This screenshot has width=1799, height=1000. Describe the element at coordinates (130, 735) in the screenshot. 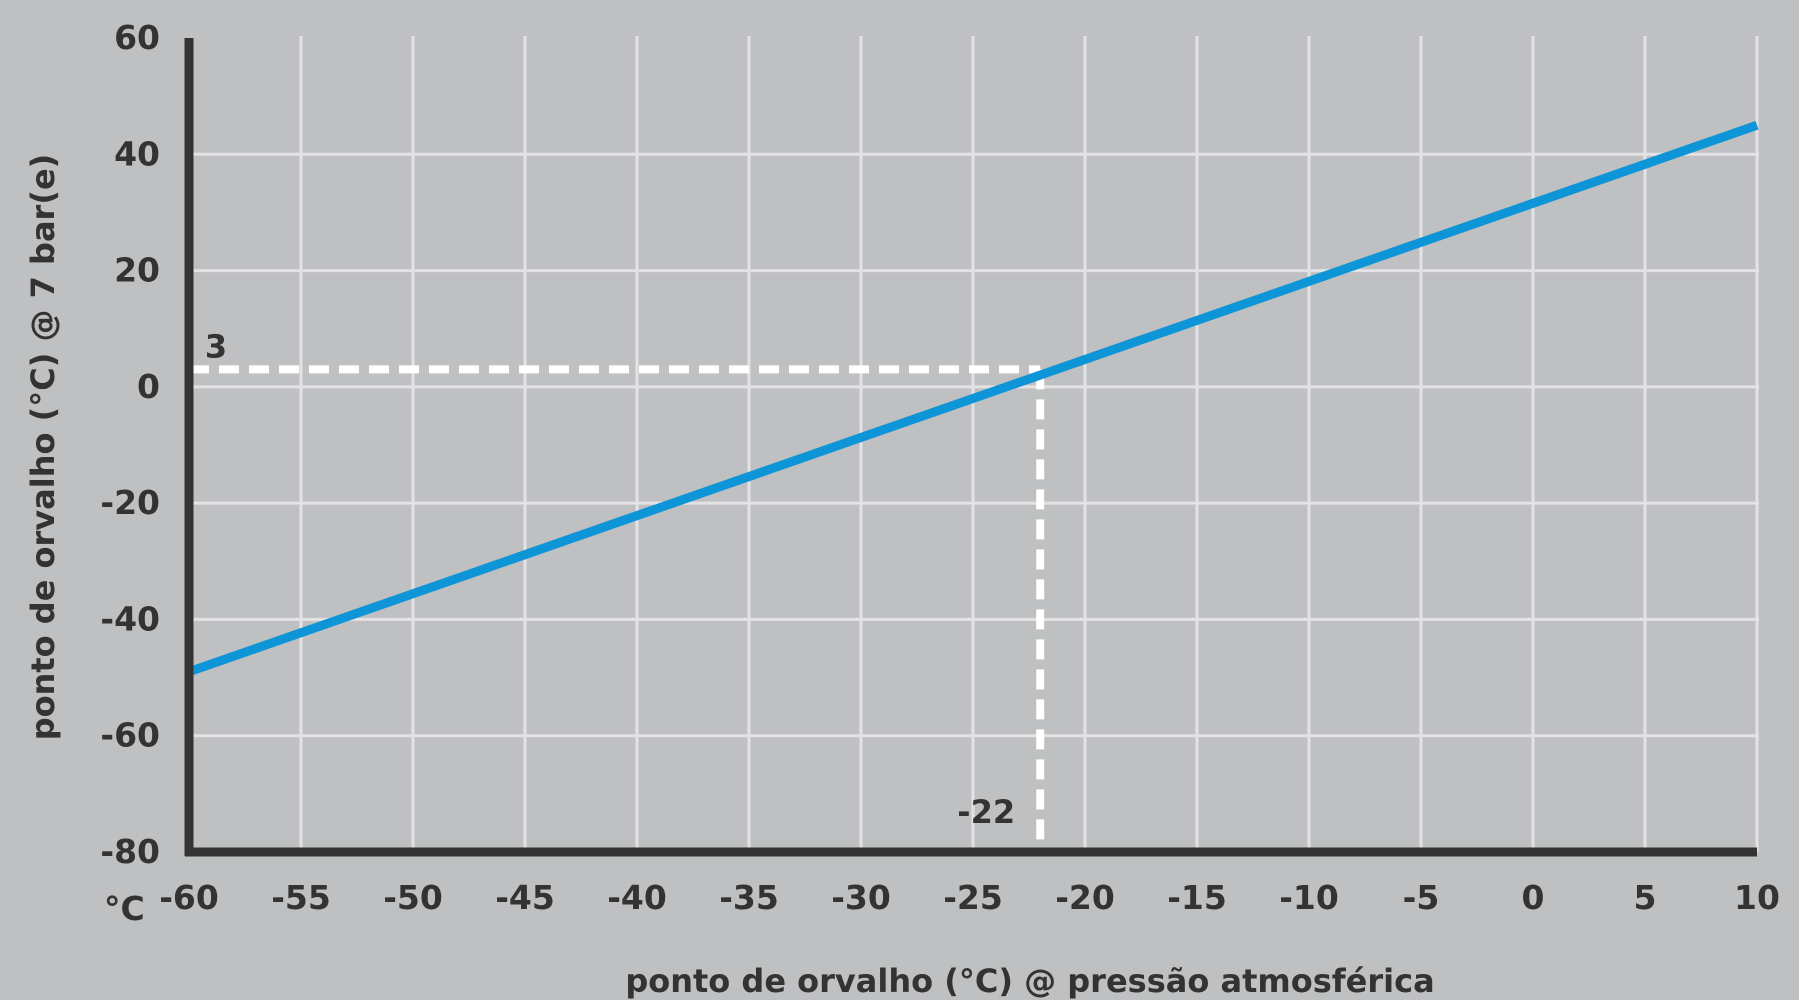

I see `y-tick-label: -60` at that location.